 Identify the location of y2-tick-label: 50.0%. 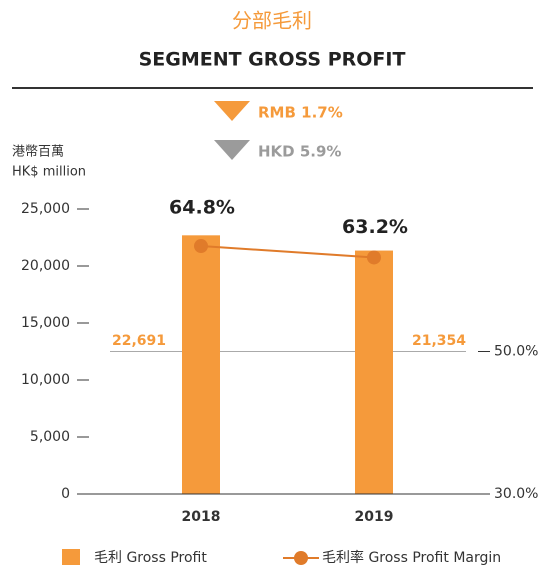
(516, 352).